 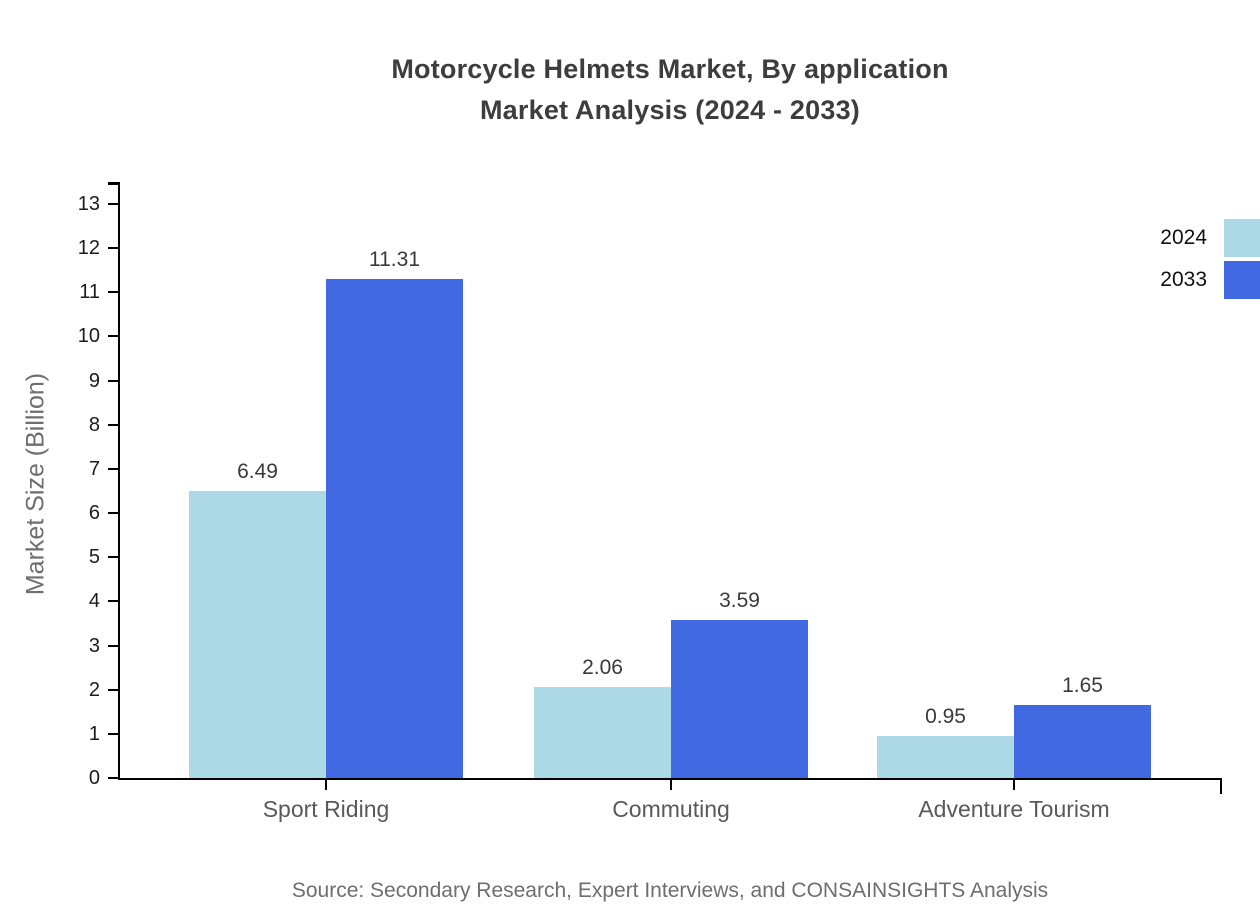 I want to click on y-tick-label-5: 5, so click(x=94, y=557).